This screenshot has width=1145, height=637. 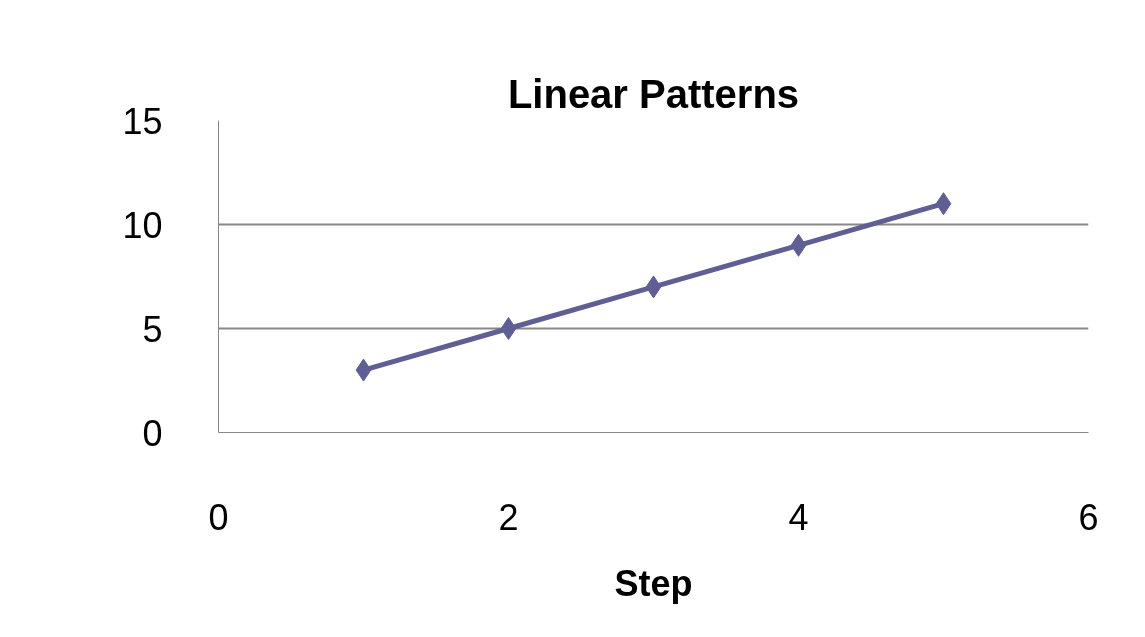 What do you see at coordinates (142, 225) in the screenshot?
I see `y-tick-label: 10` at bounding box center [142, 225].